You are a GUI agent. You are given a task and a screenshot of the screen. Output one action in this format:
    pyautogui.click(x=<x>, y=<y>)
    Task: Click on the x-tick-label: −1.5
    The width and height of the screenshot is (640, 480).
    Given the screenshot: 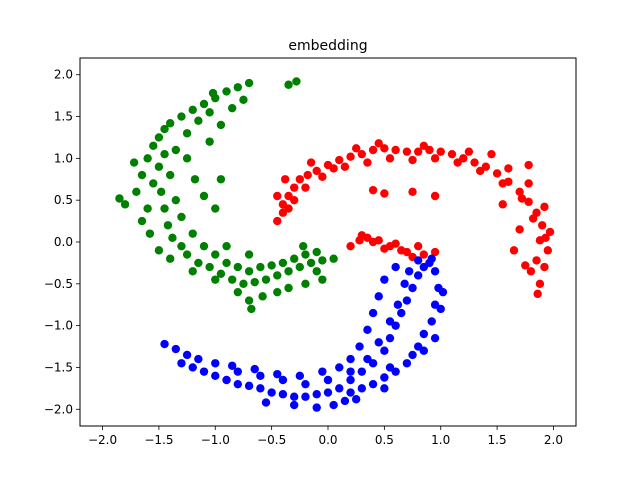 What is the action you would take?
    pyautogui.click(x=158, y=440)
    